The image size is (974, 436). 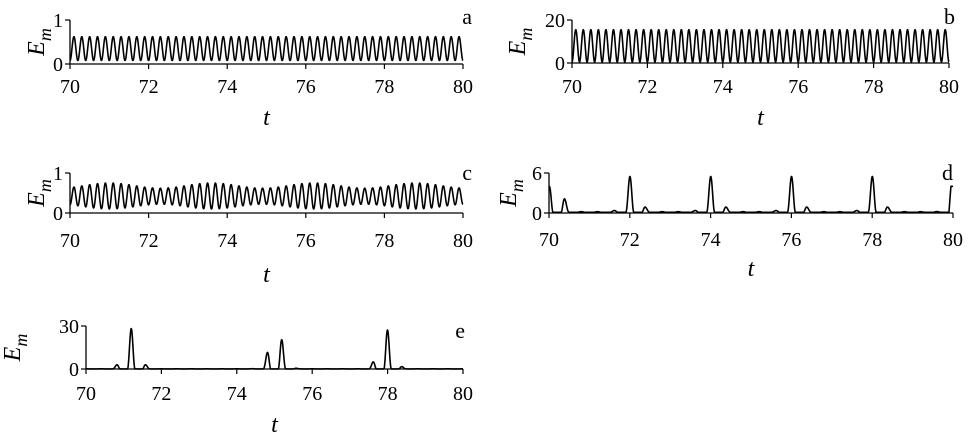 What do you see at coordinates (751, 194) in the screenshot?
I see `series-line-d` at bounding box center [751, 194].